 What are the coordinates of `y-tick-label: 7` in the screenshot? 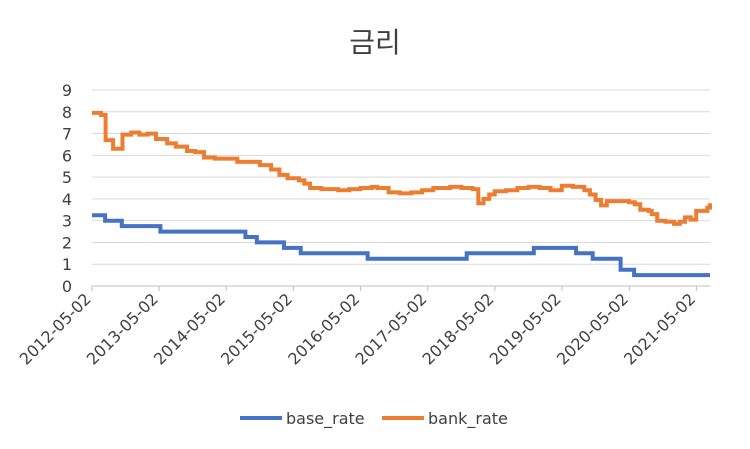 It's located at (67, 134).